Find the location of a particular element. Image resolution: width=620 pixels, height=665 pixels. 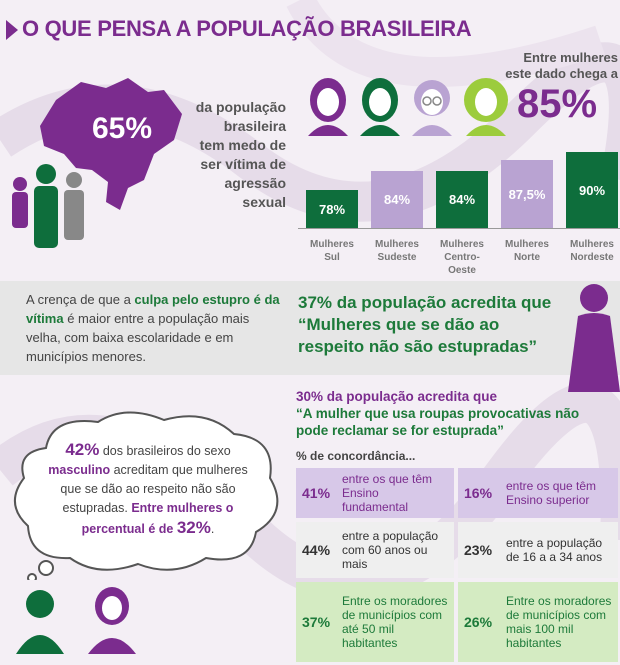

man-avatar-icon is located at coordinates (40, 622).